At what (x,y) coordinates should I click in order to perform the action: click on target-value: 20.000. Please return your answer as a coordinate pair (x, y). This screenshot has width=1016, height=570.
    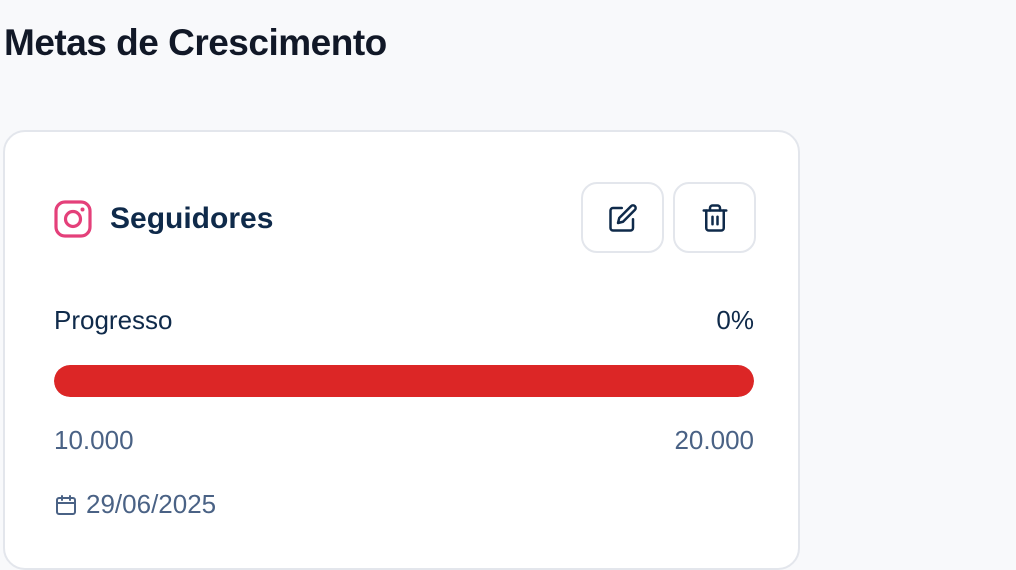
    Looking at the image, I should click on (714, 440).